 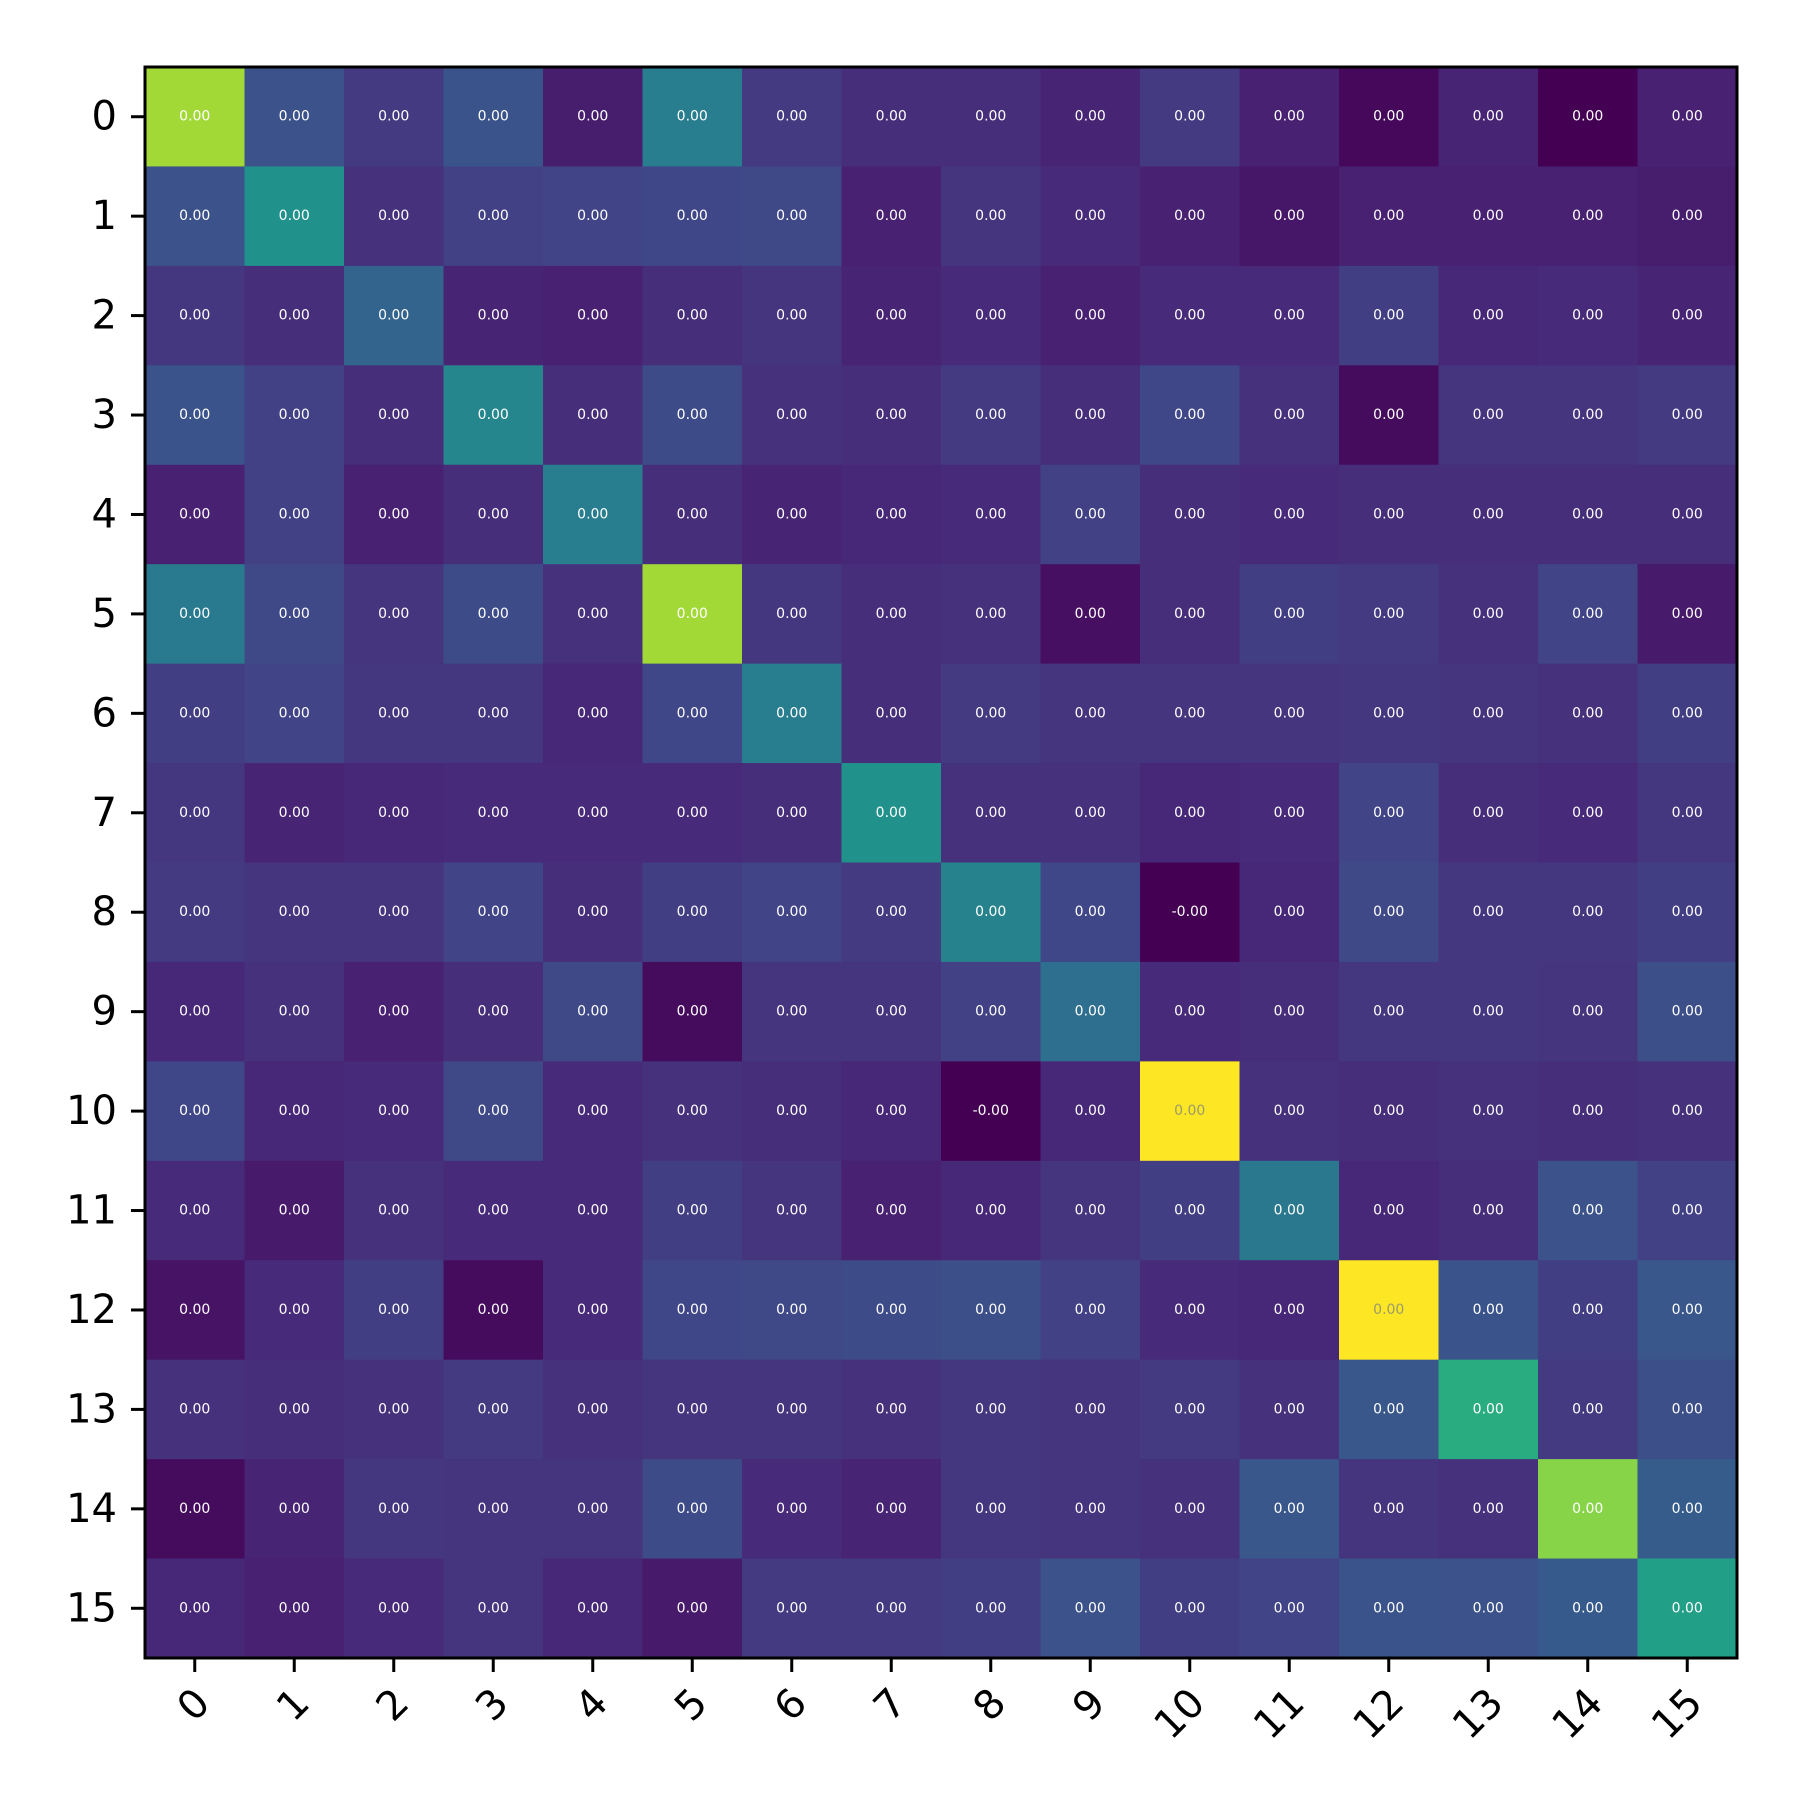 I want to click on cell-value-label-r13-c14: 0.00, so click(x=1587, y=1409).